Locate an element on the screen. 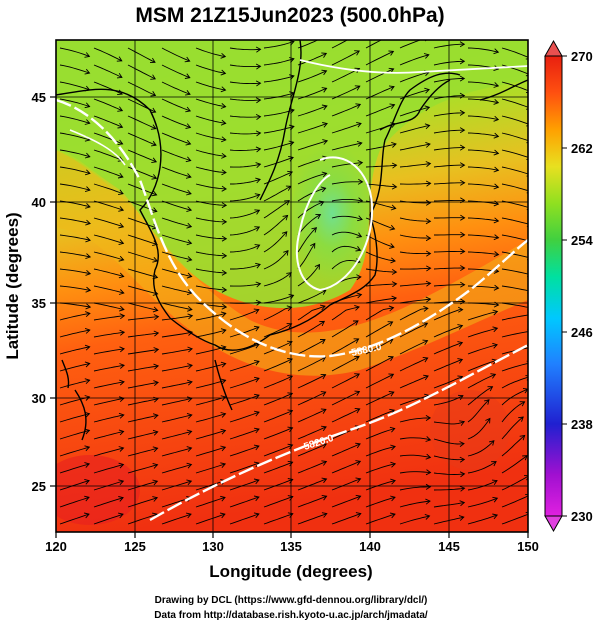  colorbar-tick-label: 270 is located at coordinates (582, 56).